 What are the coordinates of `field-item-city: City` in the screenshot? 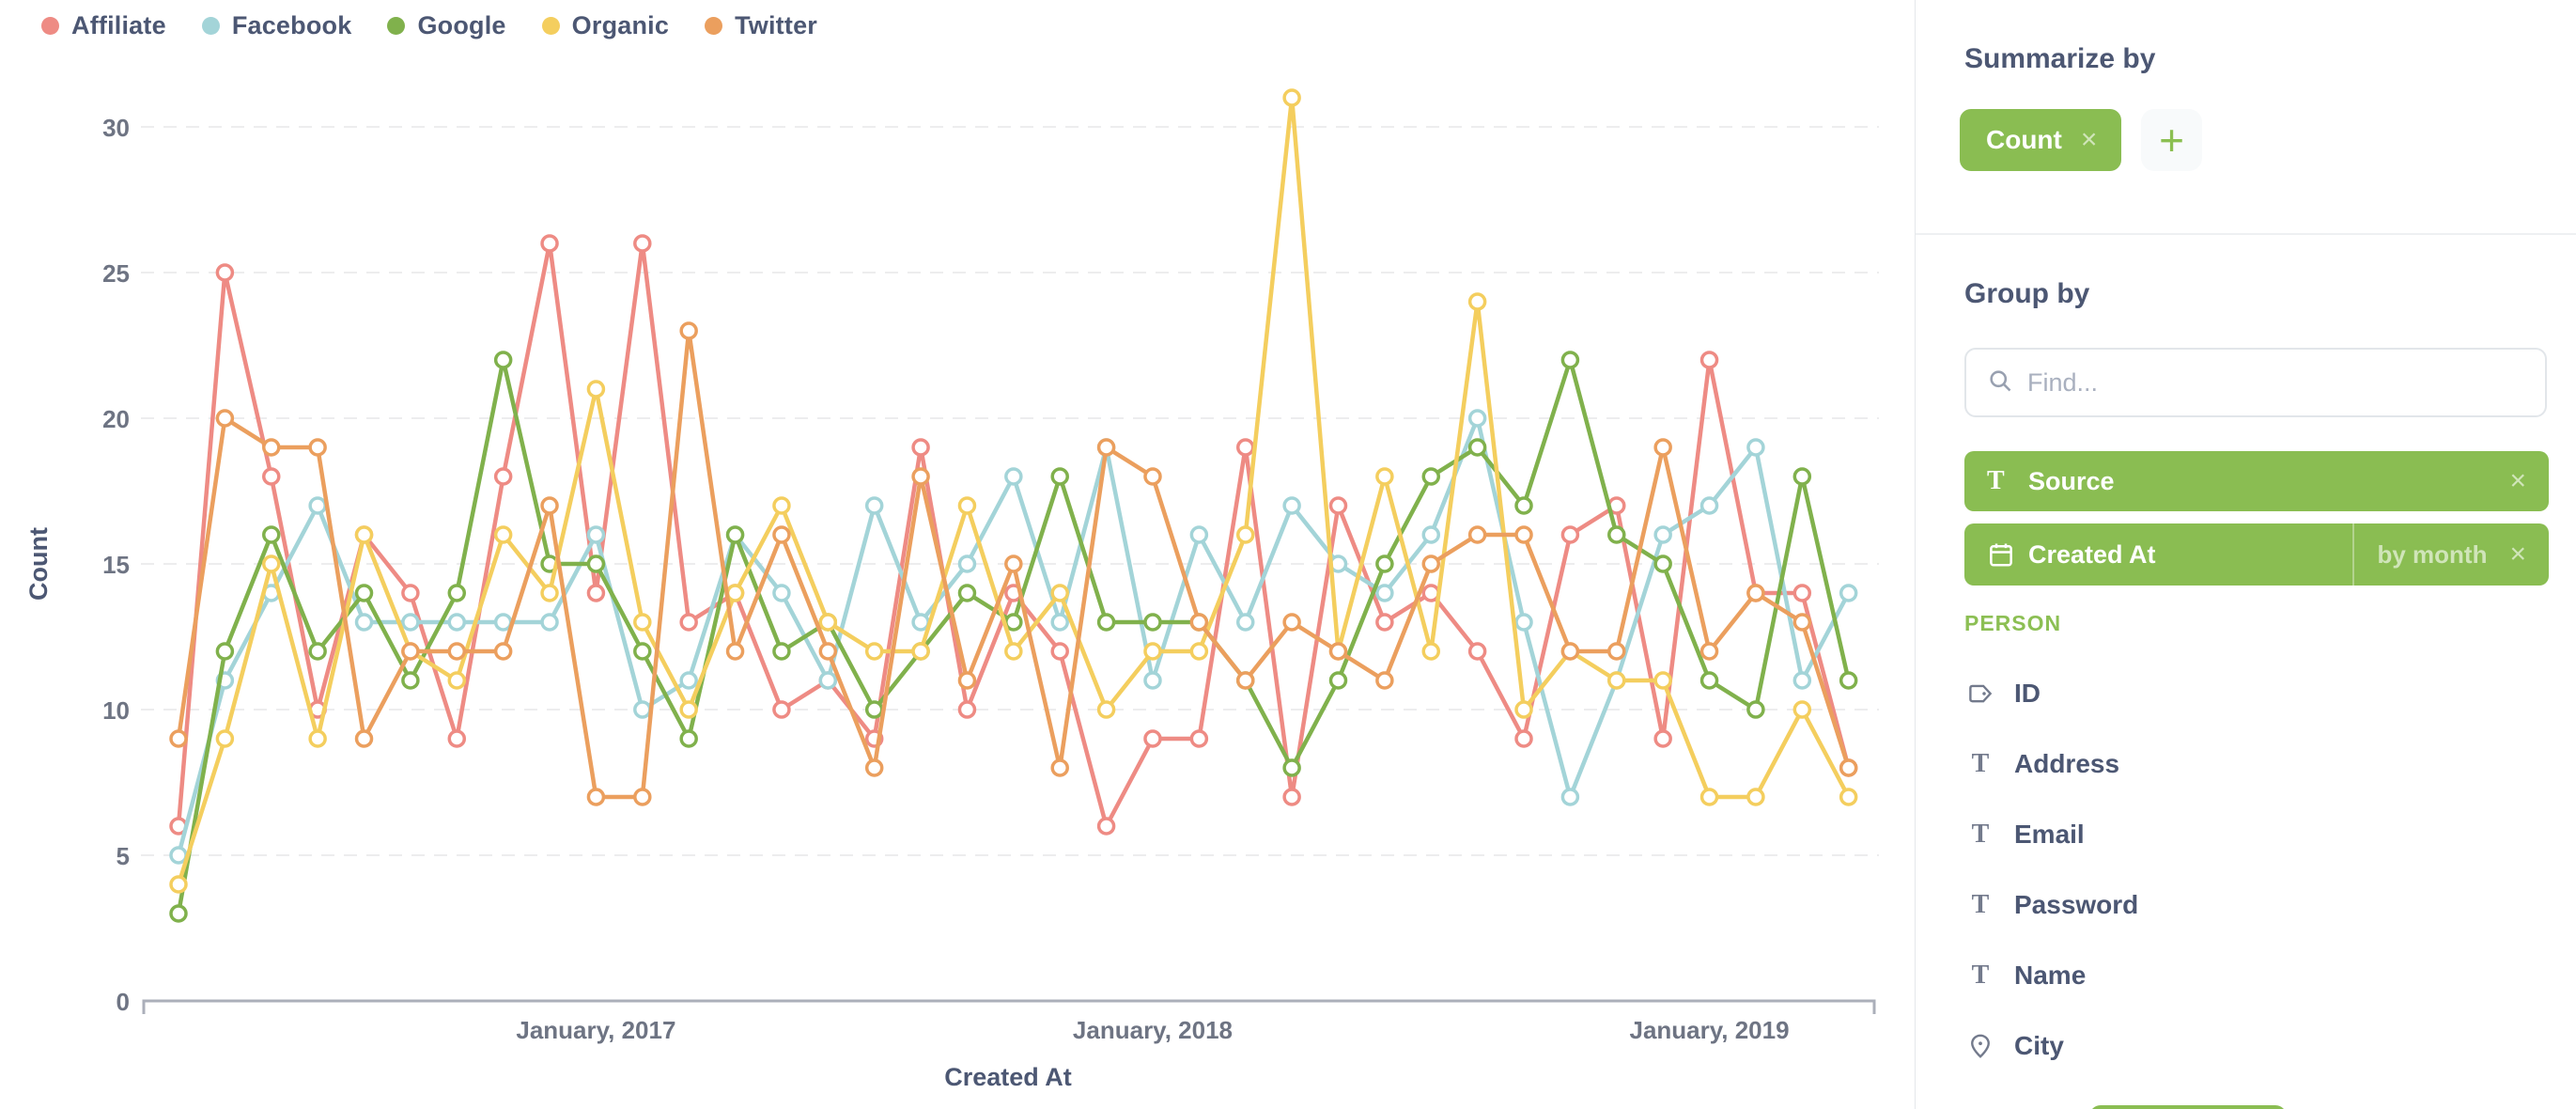 It's located at (2257, 1045).